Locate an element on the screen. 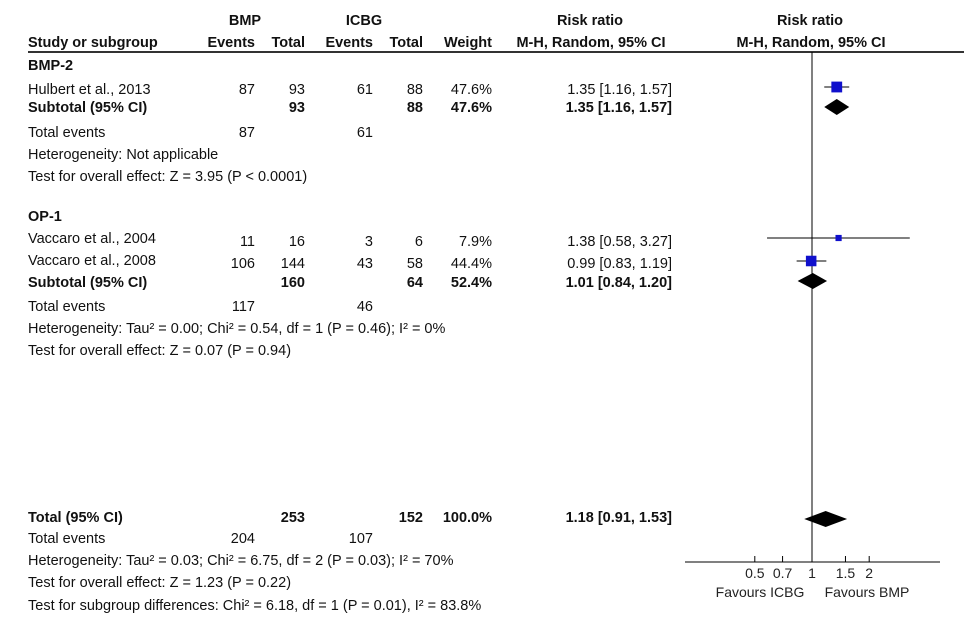  heterogeneity-text: Heterogeneity: Not applicable is located at coordinates (123, 155).